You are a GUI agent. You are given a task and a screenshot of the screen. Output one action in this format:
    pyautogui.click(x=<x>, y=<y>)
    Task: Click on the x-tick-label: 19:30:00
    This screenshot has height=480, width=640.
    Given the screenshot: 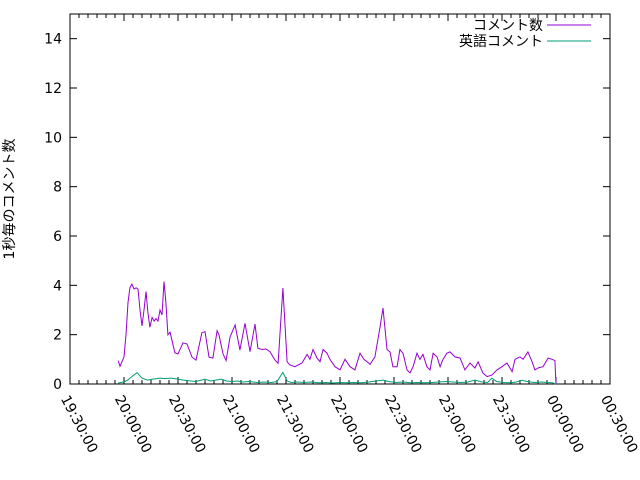 What is the action you would take?
    pyautogui.click(x=79, y=424)
    